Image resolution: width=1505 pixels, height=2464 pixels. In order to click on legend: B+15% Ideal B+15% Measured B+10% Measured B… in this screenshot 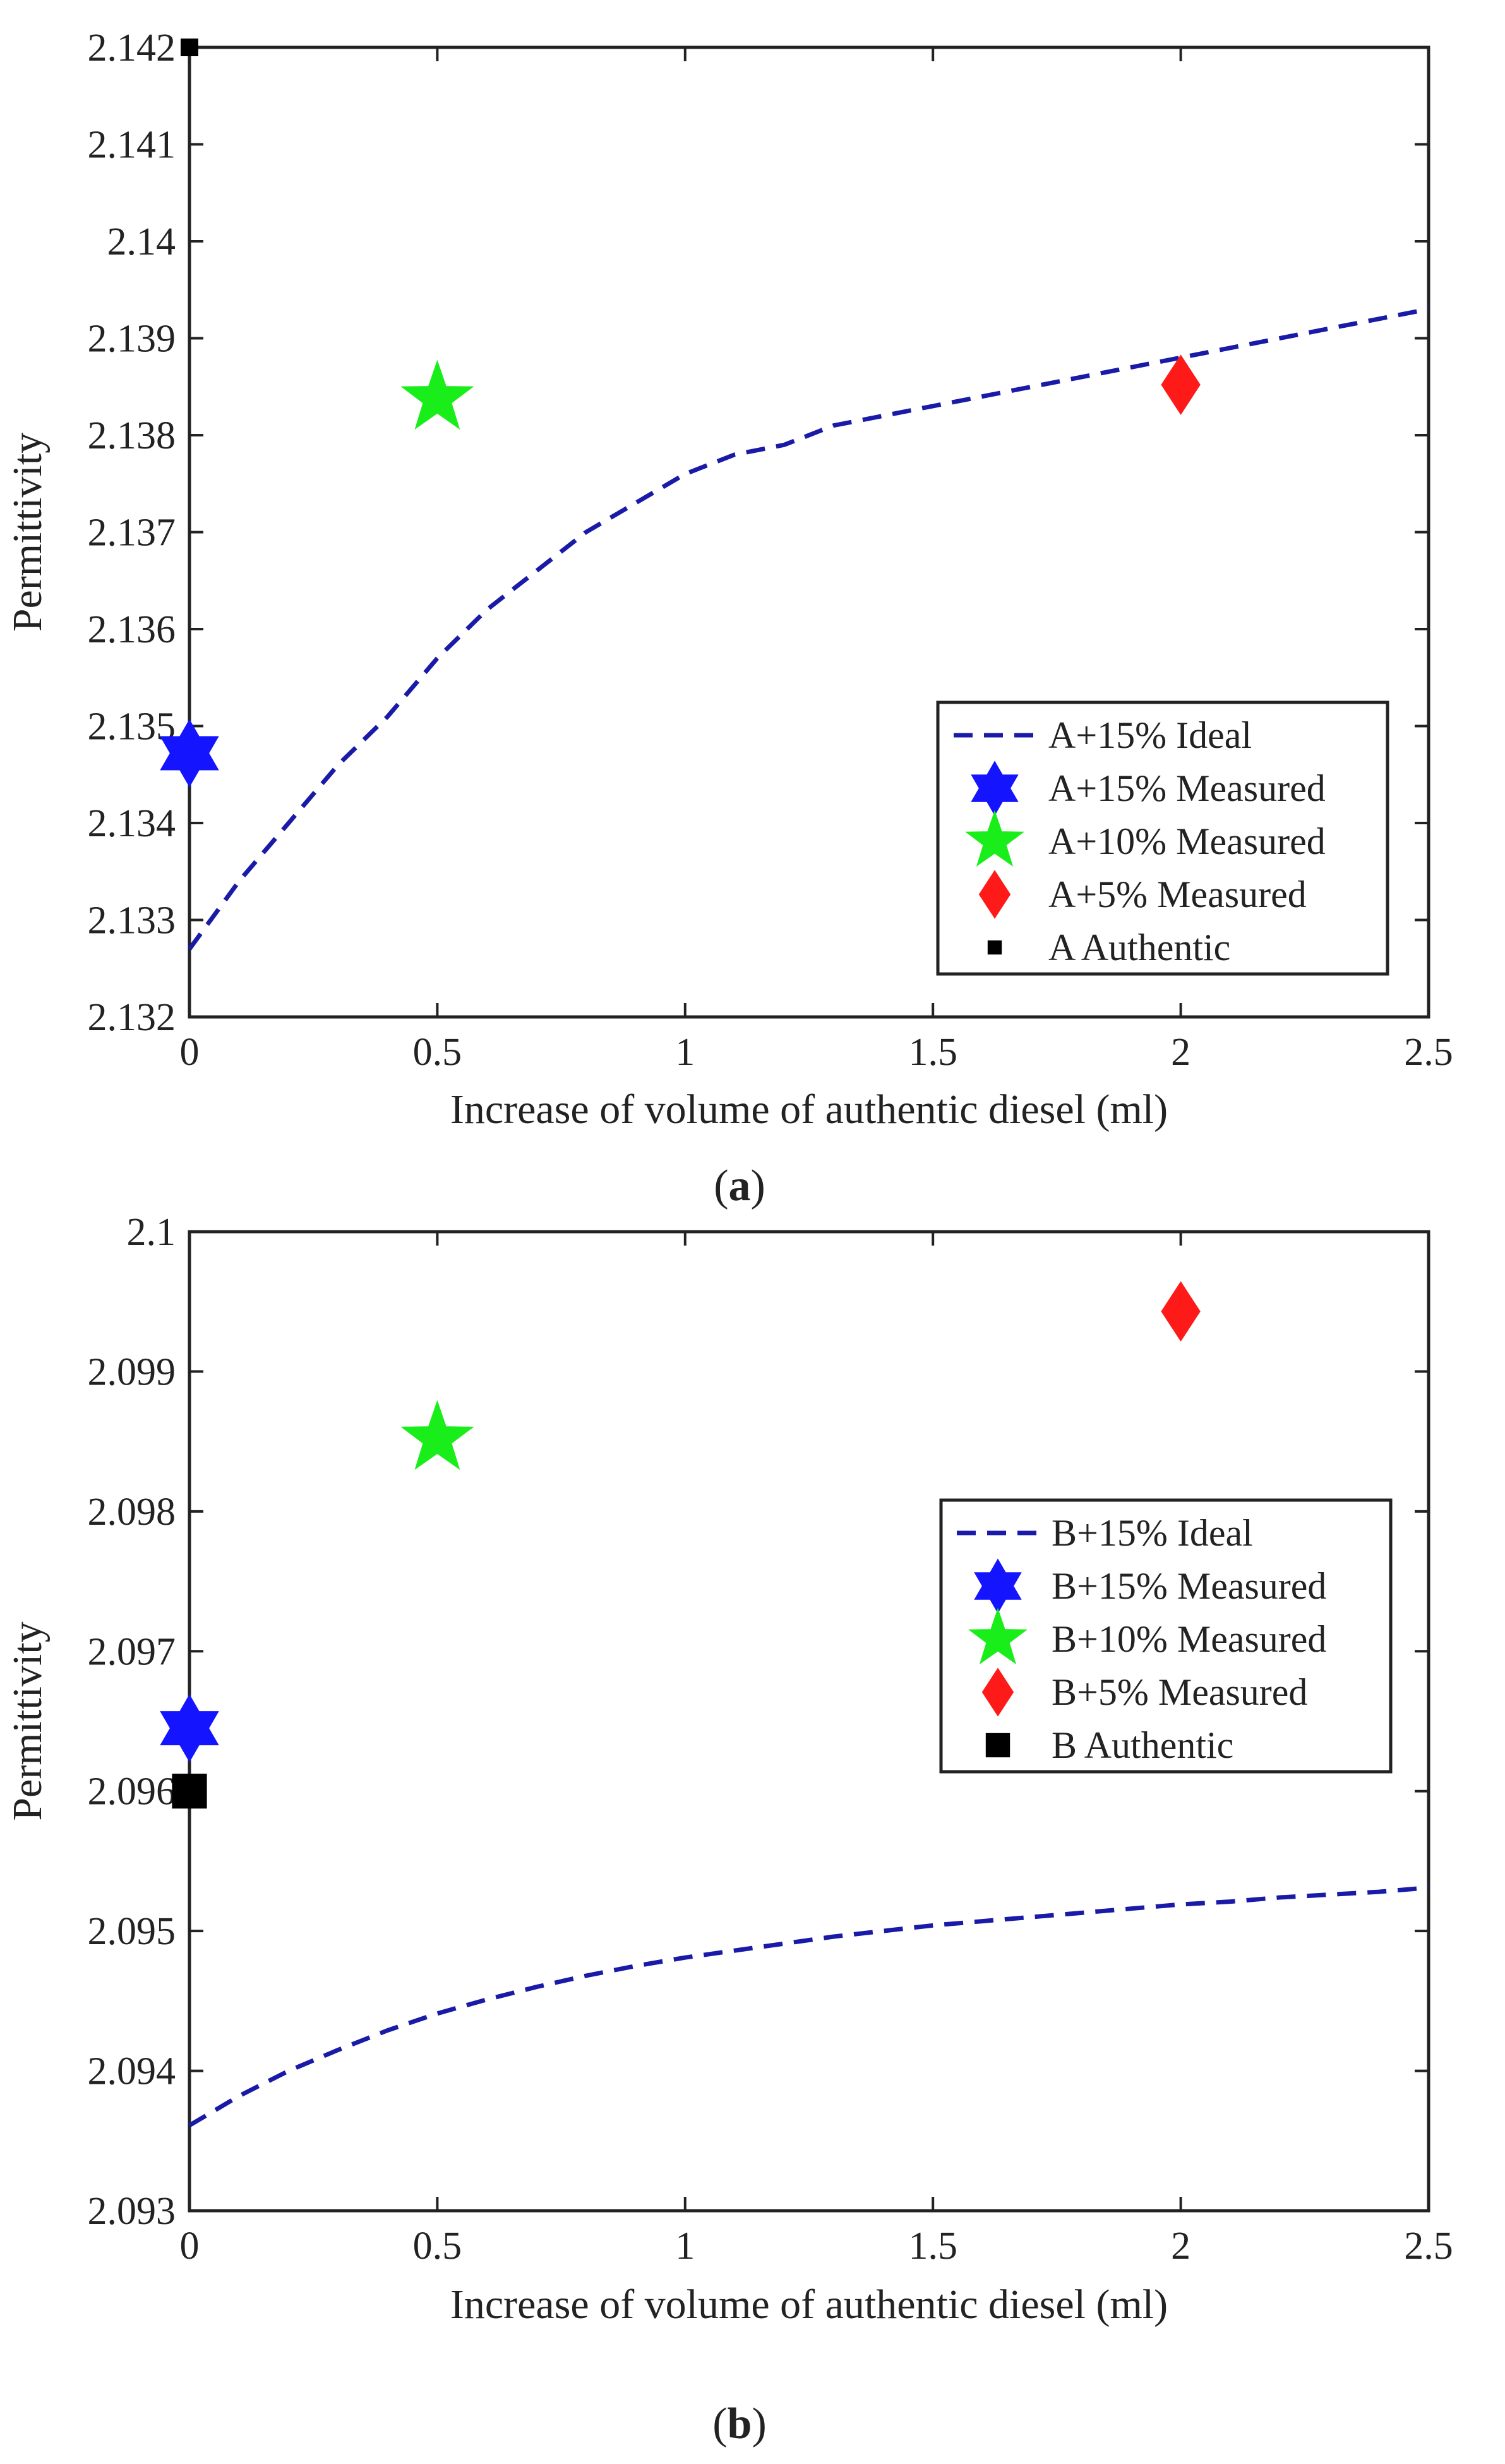, I will do `click(1166, 1636)`.